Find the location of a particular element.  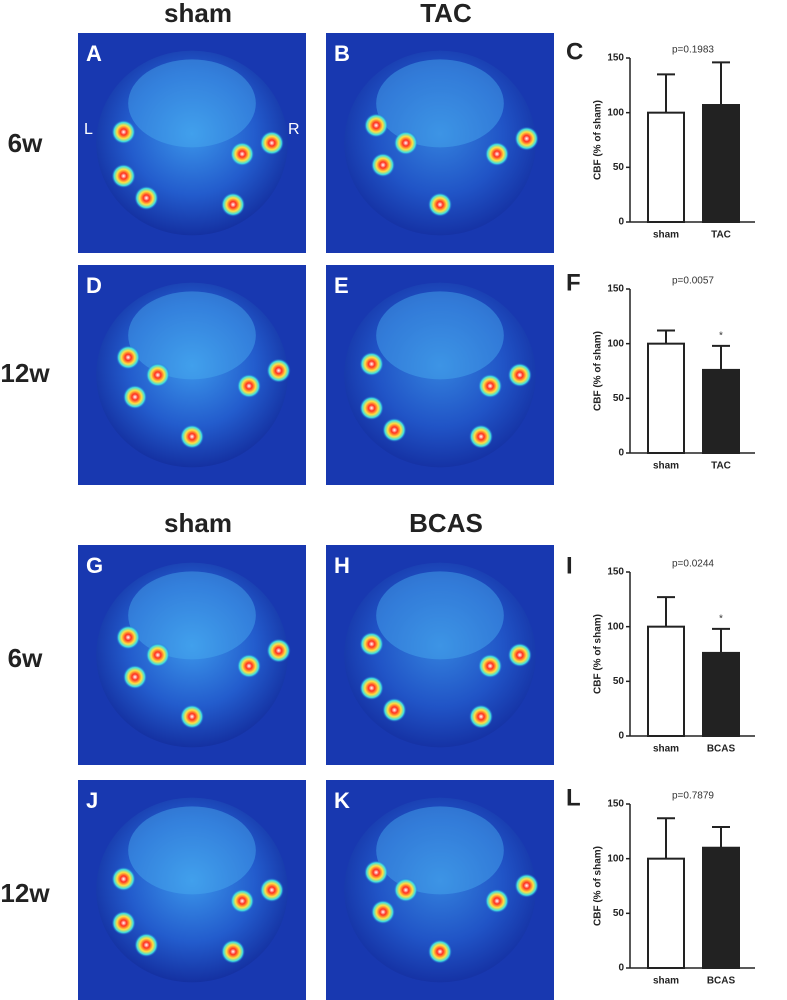

panel-letter: L is located at coordinates (573, 797).